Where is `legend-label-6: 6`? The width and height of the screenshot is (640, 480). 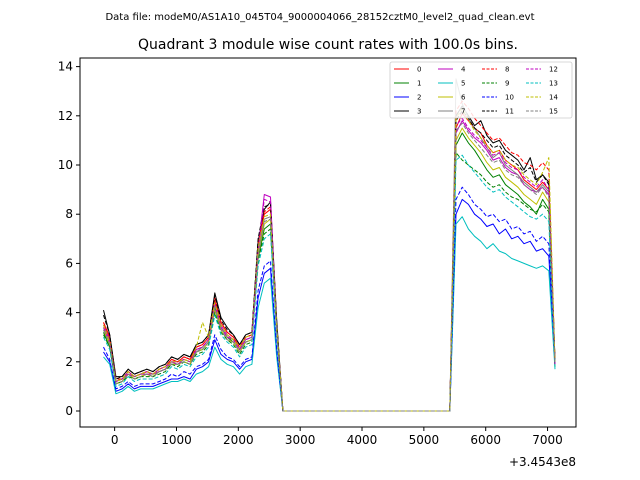 legend-label-6: 6 is located at coordinates (463, 98).